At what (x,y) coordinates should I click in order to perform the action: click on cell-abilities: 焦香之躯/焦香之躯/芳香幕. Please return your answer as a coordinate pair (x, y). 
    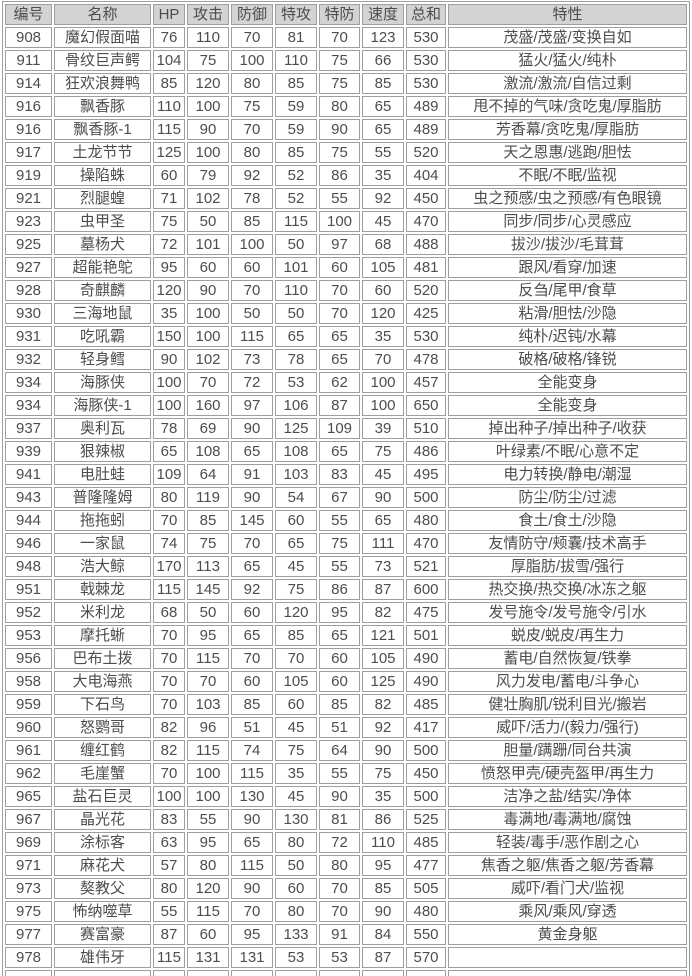
    Looking at the image, I should click on (567, 865).